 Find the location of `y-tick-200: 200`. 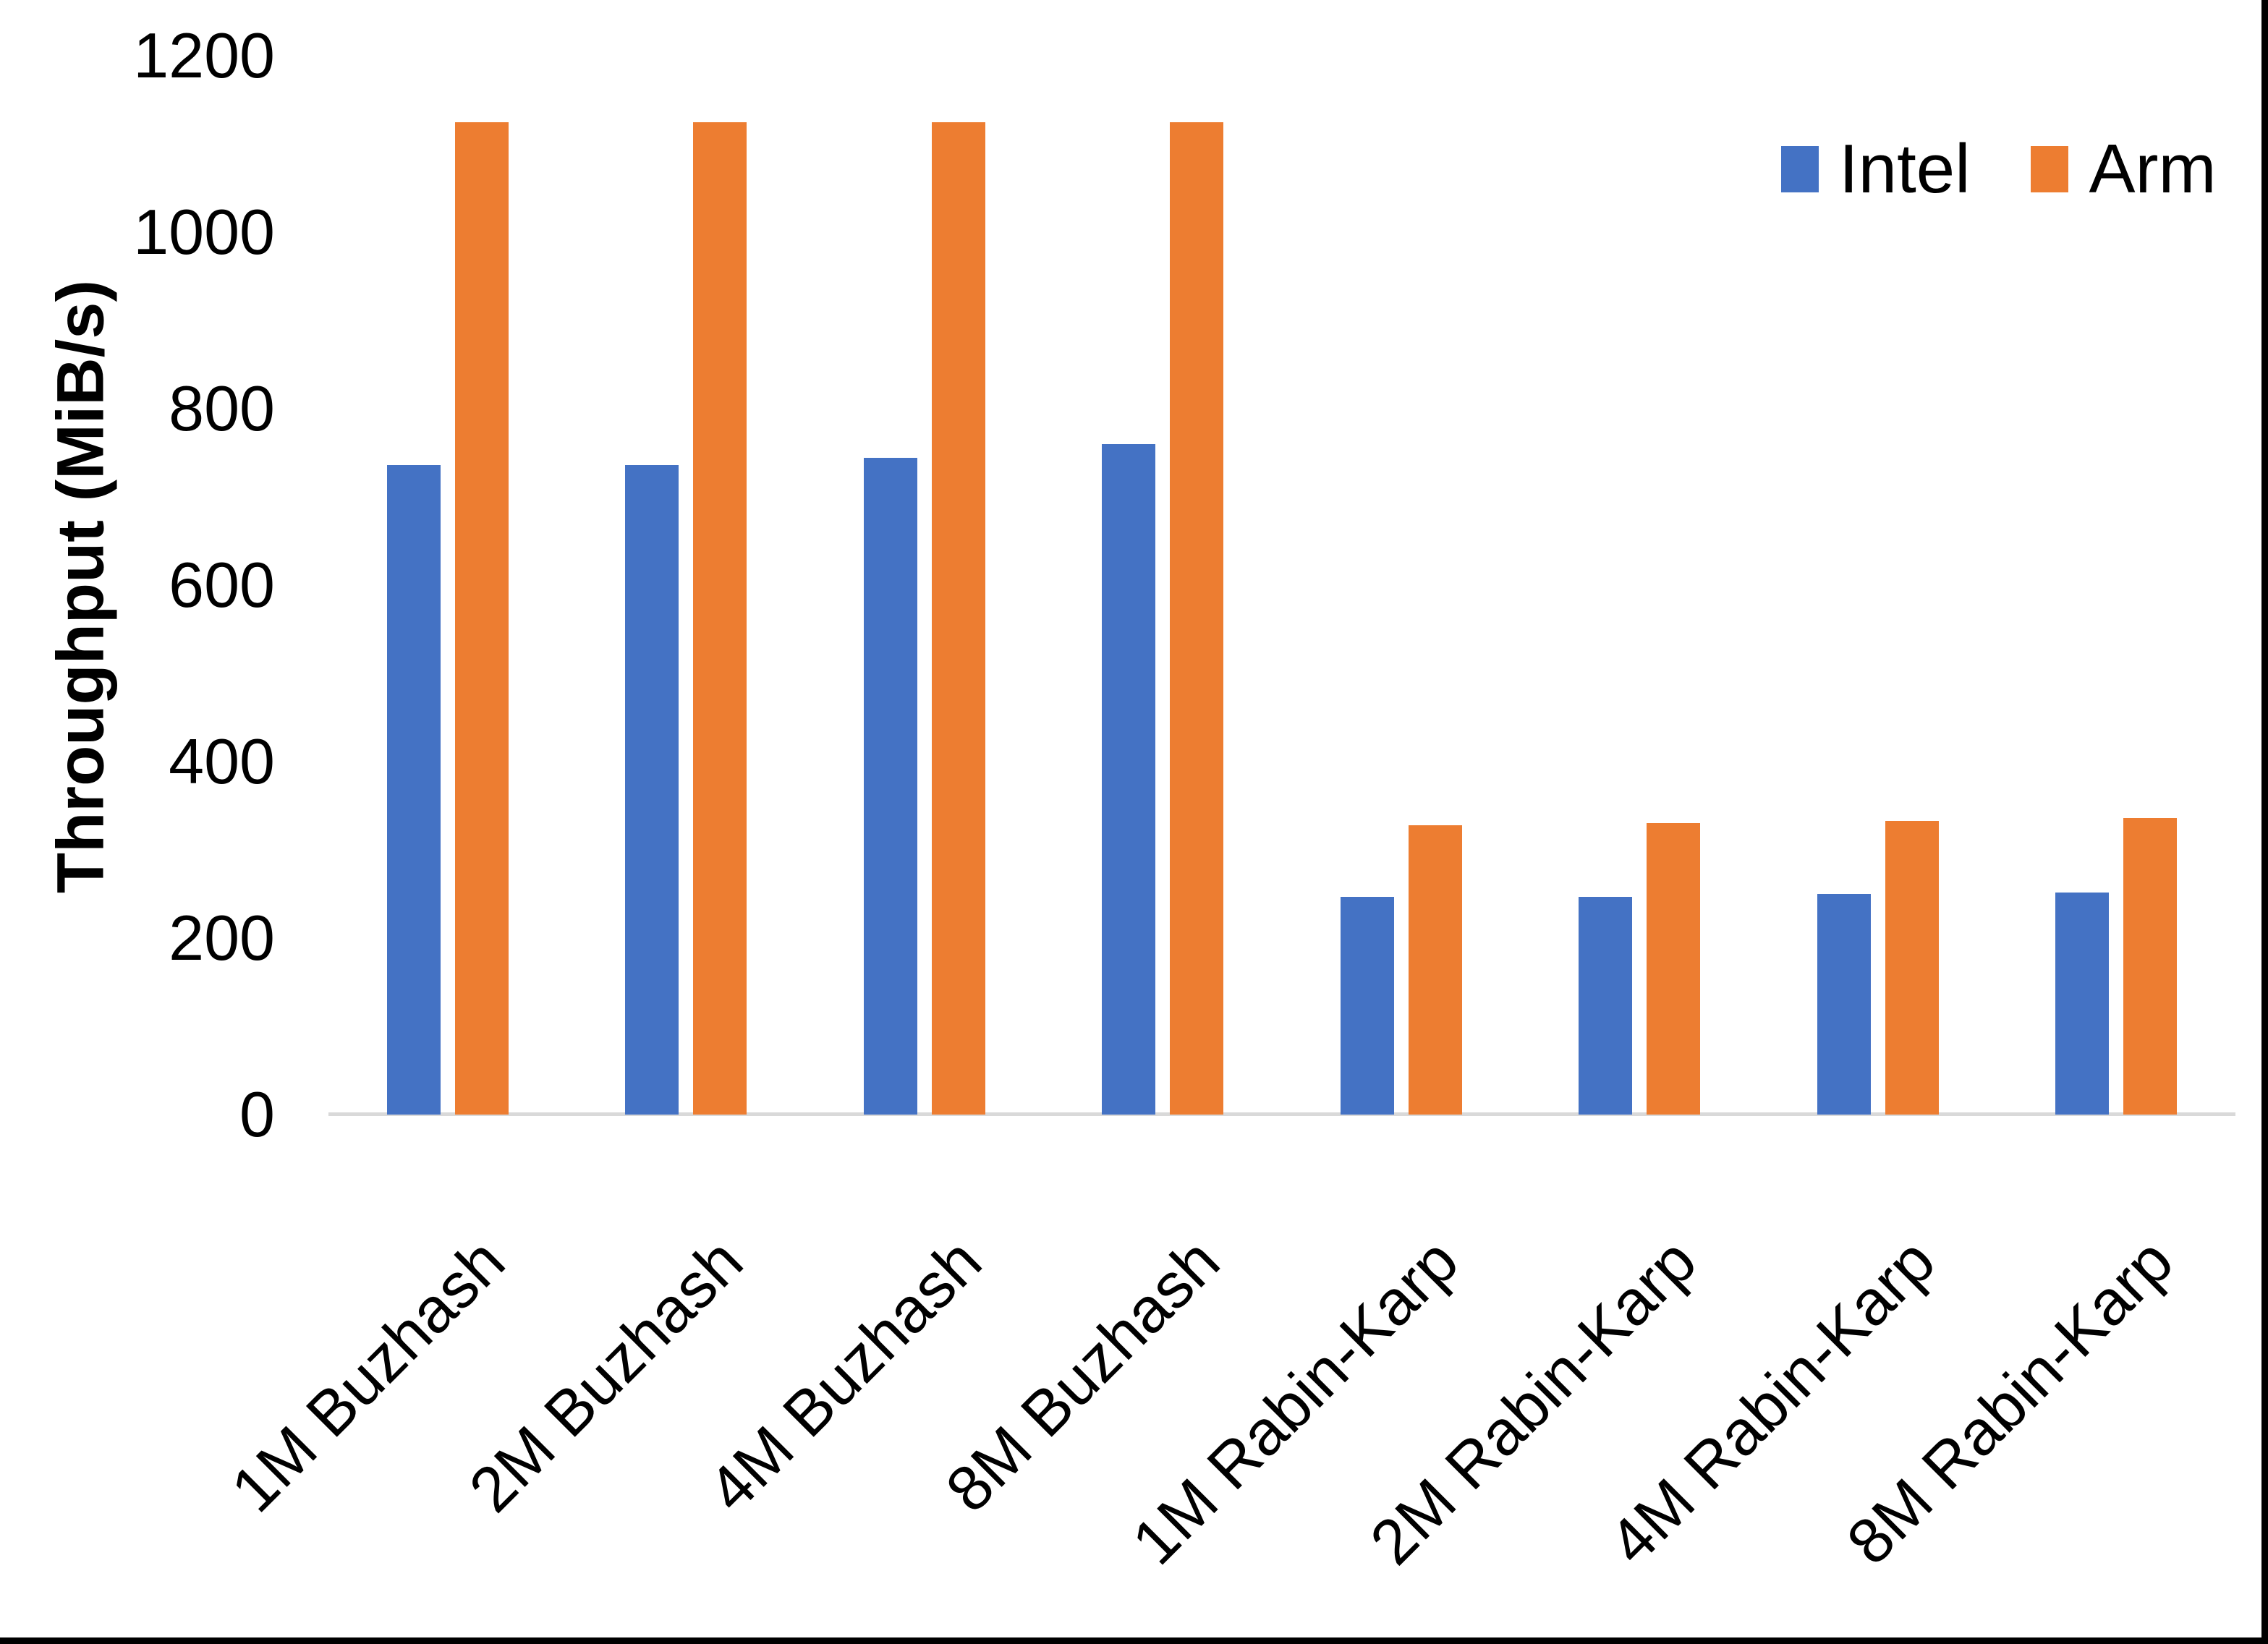

y-tick-200: 200 is located at coordinates (222, 938).